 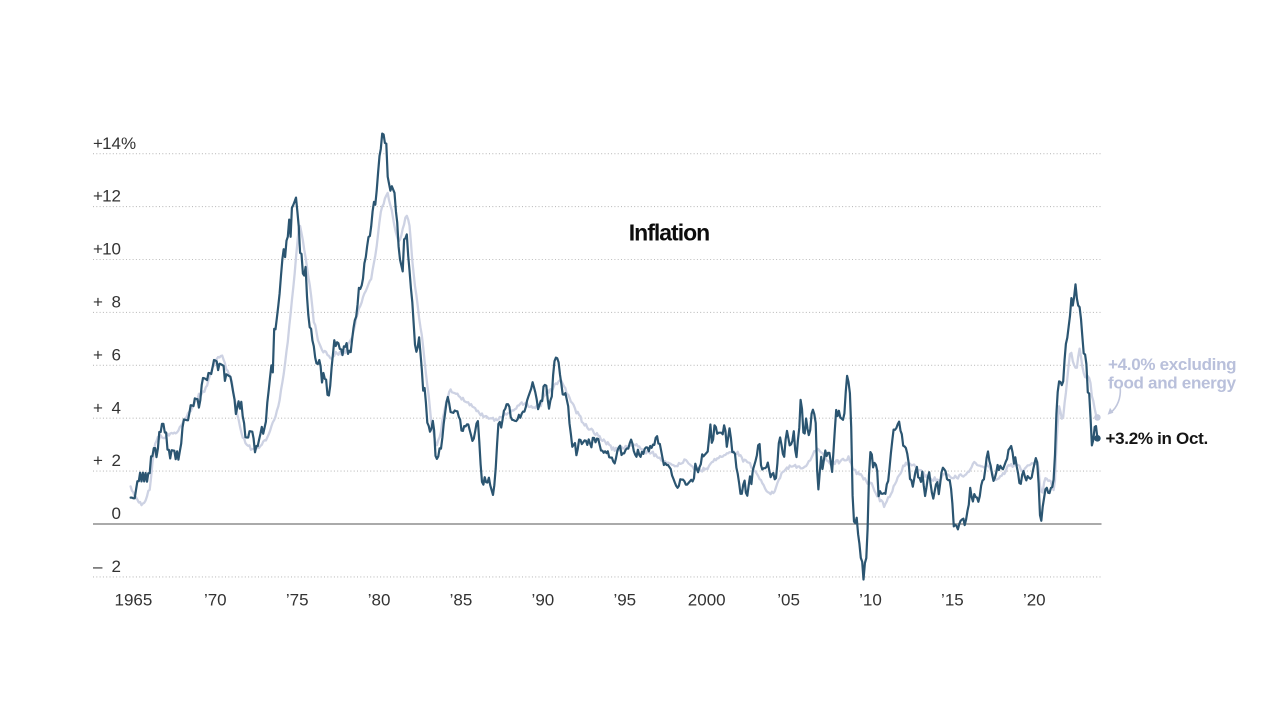 I want to click on svg-text: ’20, so click(x=1034, y=600).